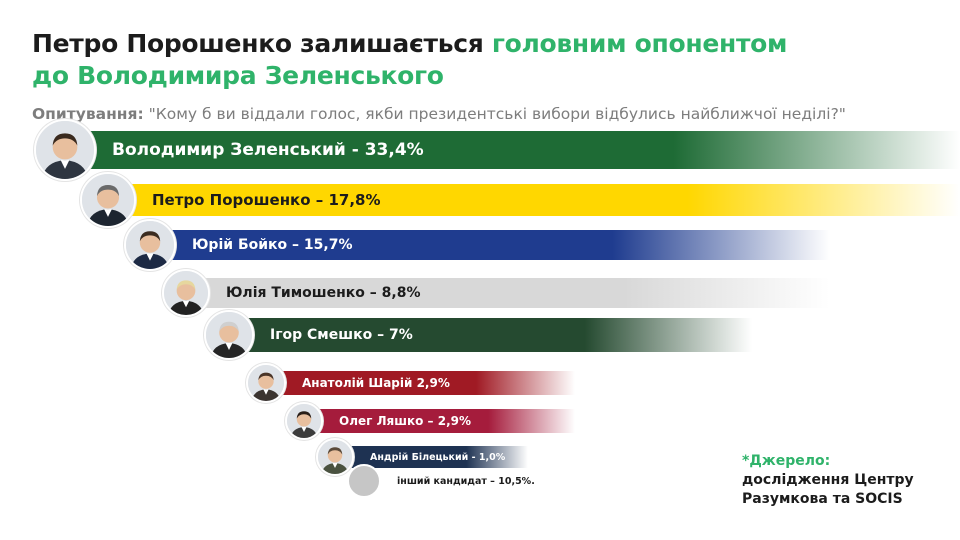 This screenshot has height=540, width=960. I want to click on bar-data-label: Юлія Тимошенко – 8,8%, so click(323, 293).